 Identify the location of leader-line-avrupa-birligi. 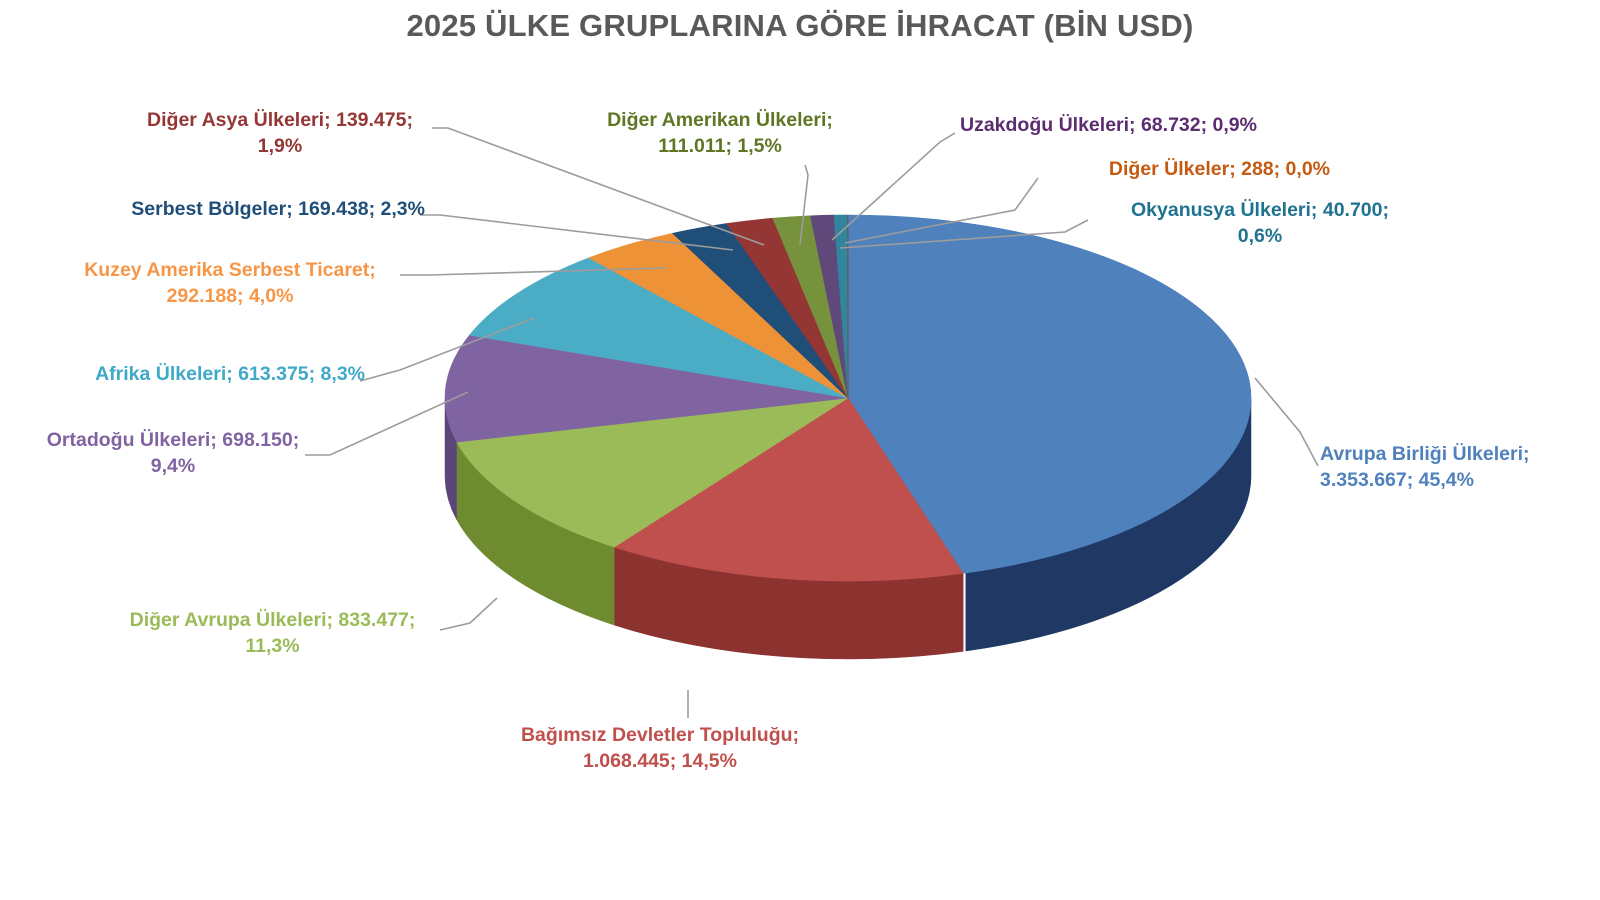
(1286, 422).